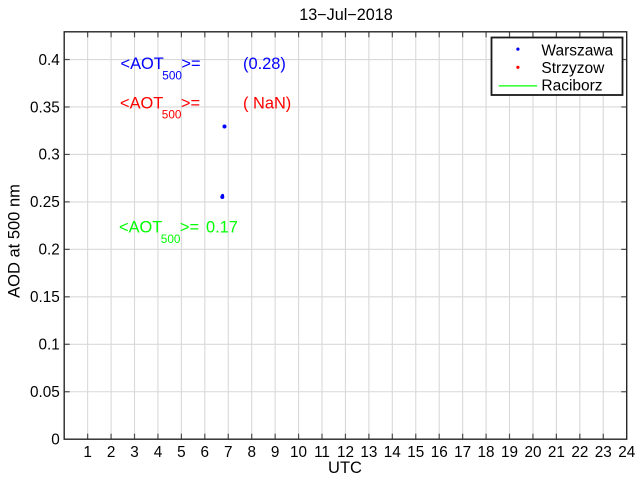 This screenshot has height=480, width=640. Describe the element at coordinates (603, 452) in the screenshot. I see `svg-text: 23` at that location.